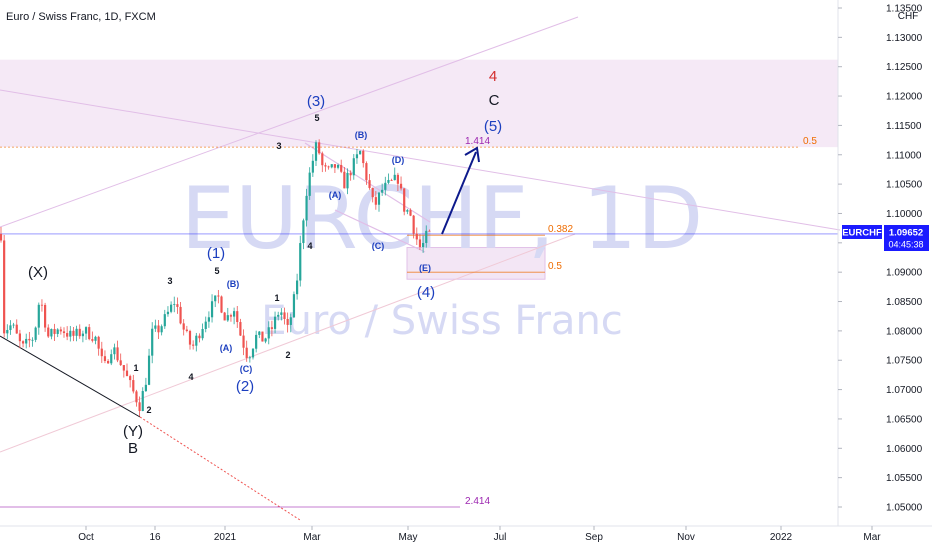  I want to click on fib-level-label: 0.382, so click(560, 229).